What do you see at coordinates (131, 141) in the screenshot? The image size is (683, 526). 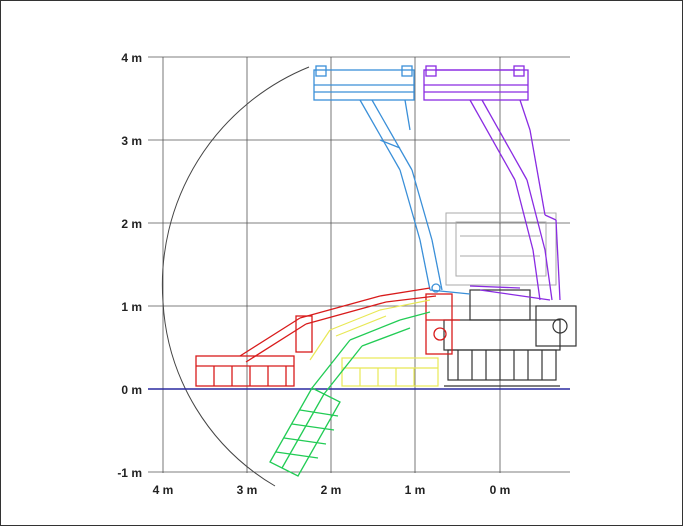 I see `y-tick-label: 3 m` at bounding box center [131, 141].